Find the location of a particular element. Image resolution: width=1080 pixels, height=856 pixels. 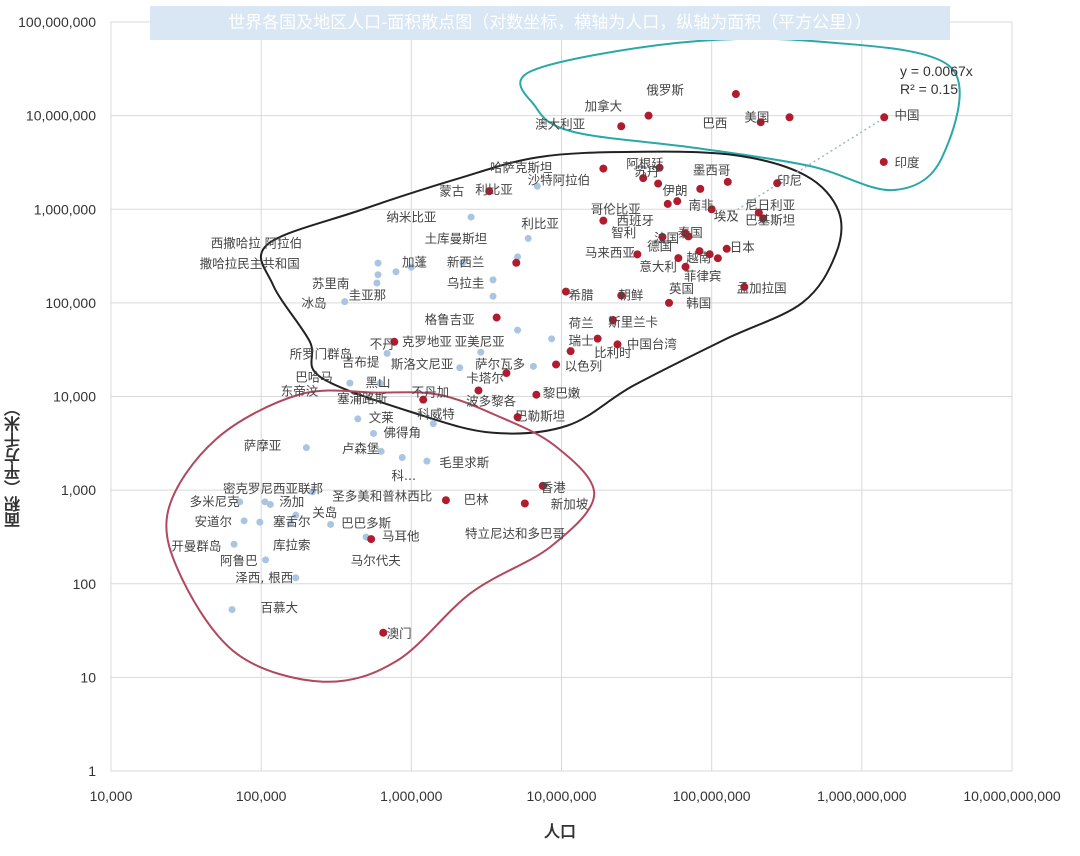

point-label: 法国 is located at coordinates (666, 237).